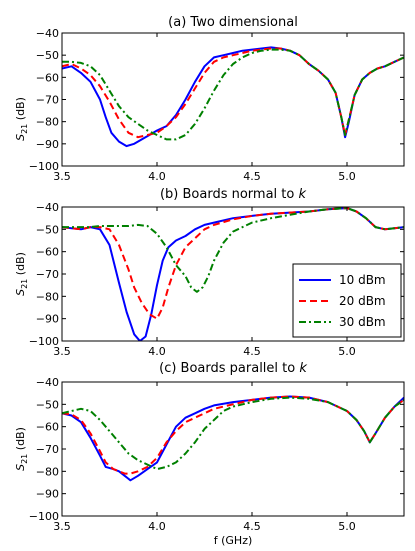  I want to click on panel-c-series-30-dbm, so click(233, 433).